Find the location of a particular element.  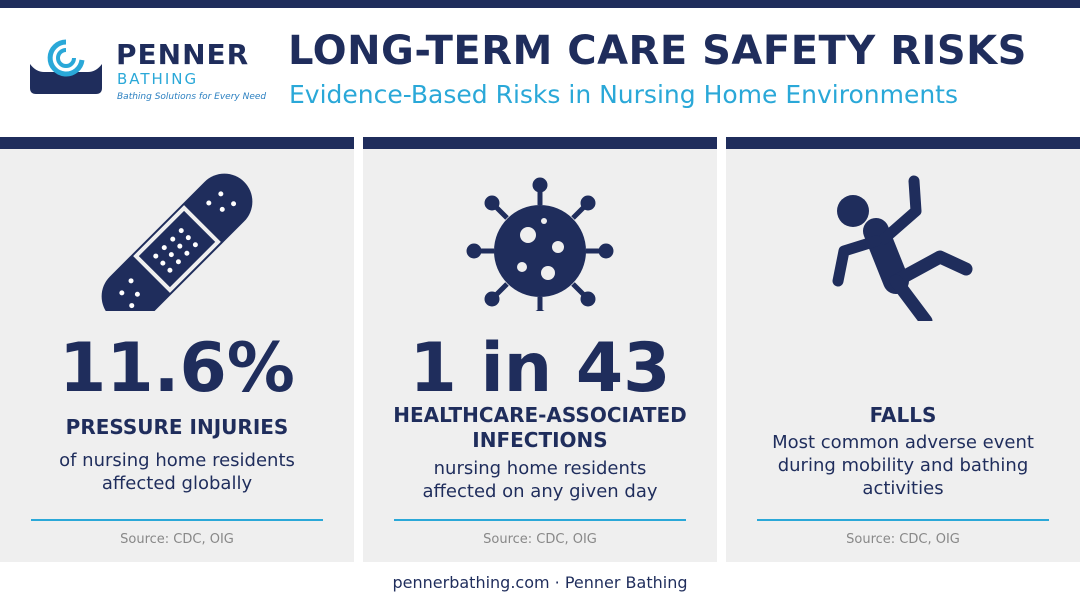

logo-tagline: Bathing Solutions for Every Need is located at coordinates (192, 97).